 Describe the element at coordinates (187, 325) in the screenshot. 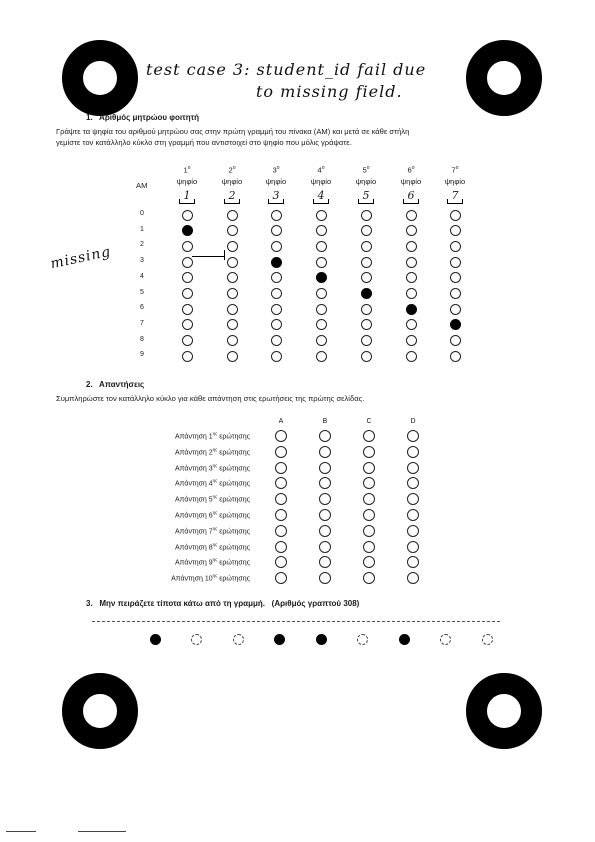

I see `id-bubble-col1-digit7` at that location.